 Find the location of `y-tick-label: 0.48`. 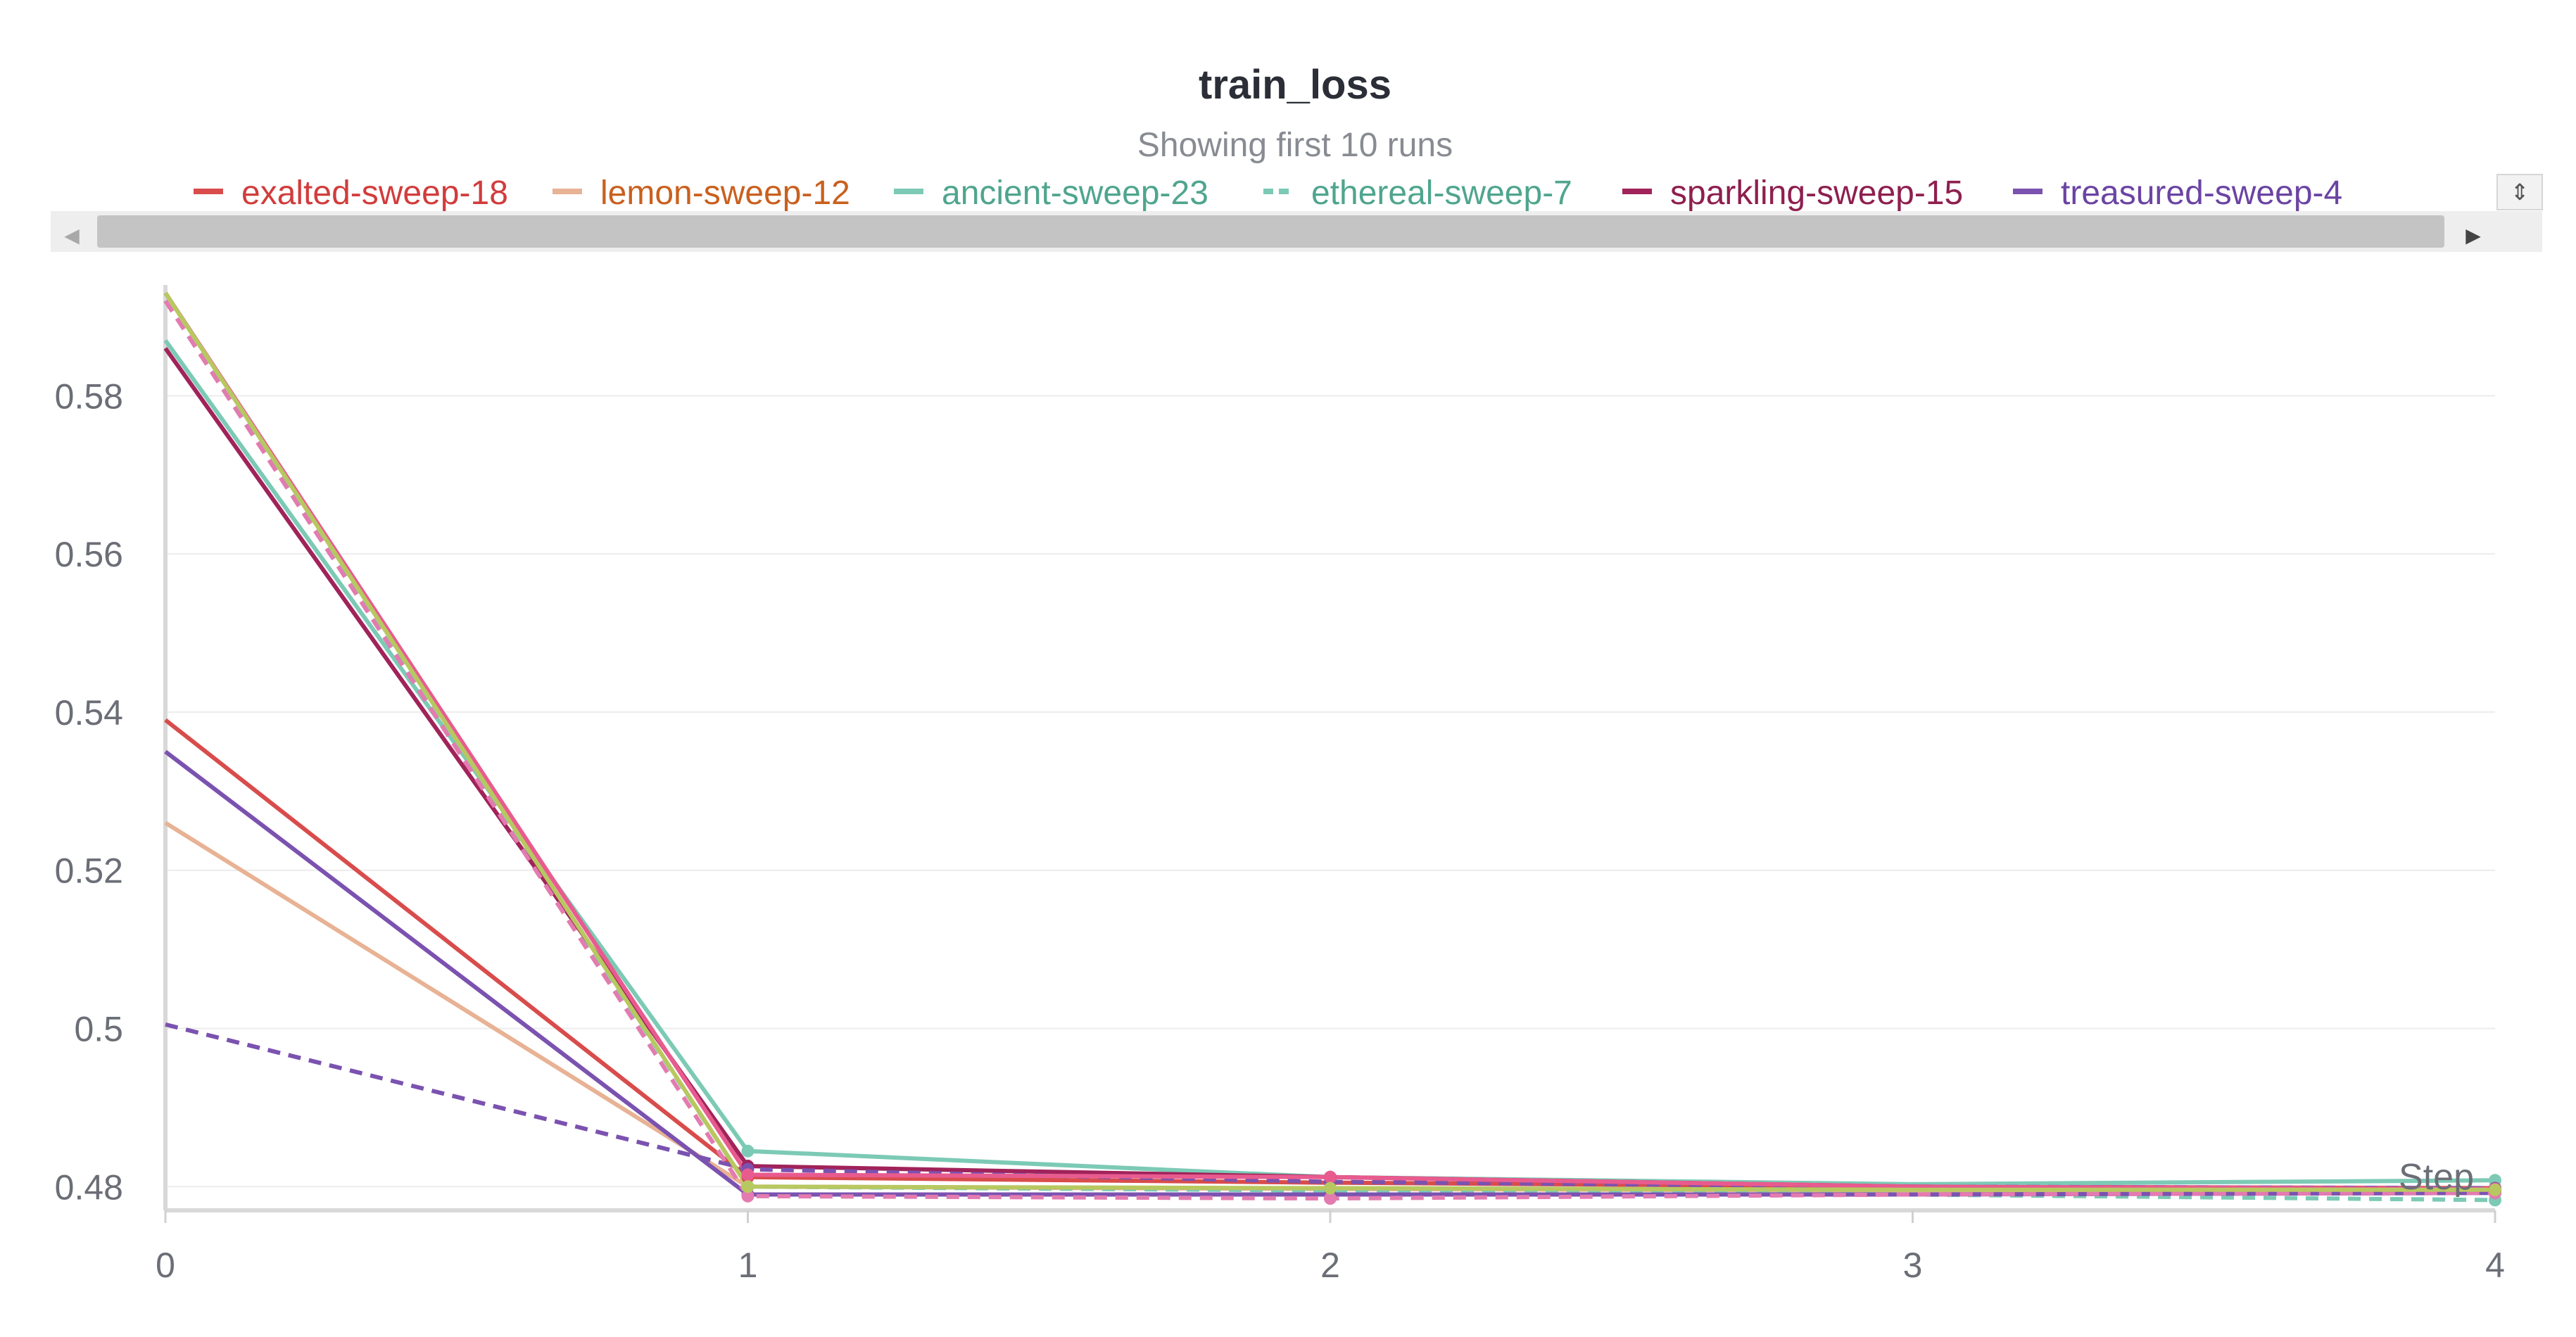

y-tick-label: 0.48 is located at coordinates (89, 1187).